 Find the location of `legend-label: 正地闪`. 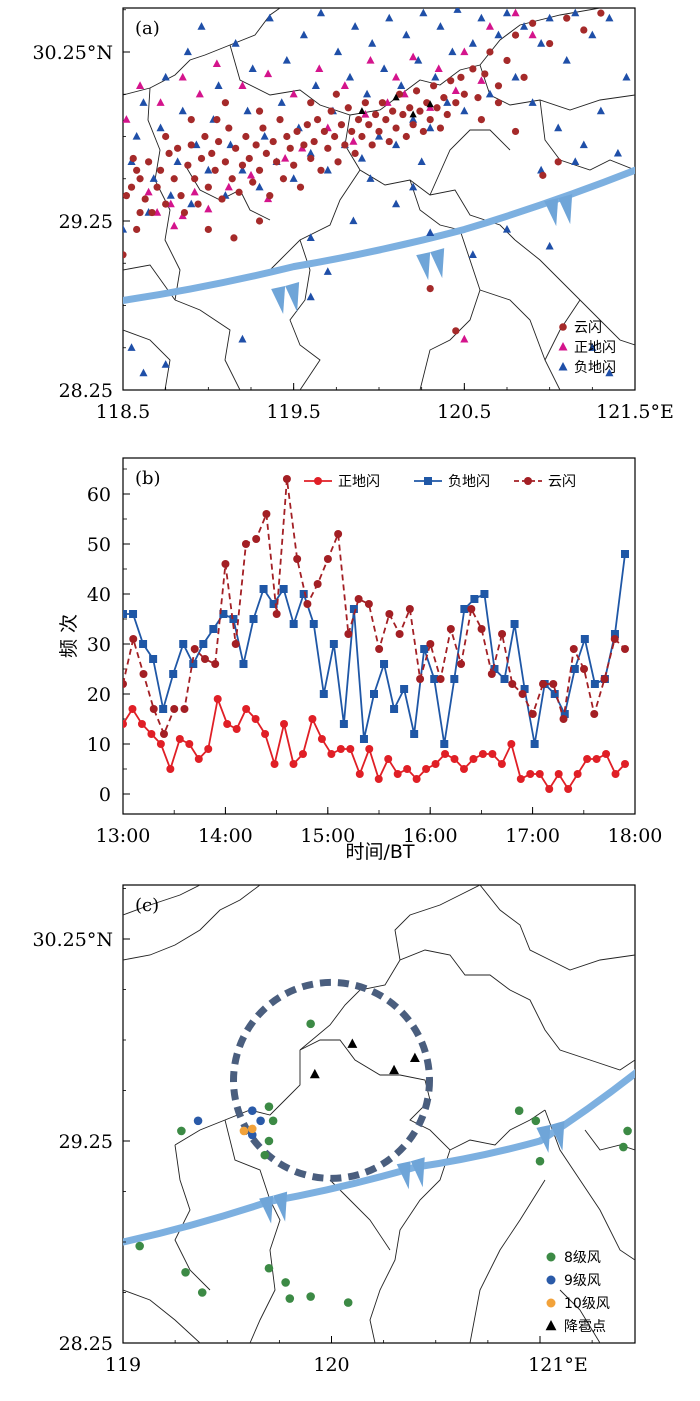

legend-label: 正地闪 is located at coordinates (595, 348).